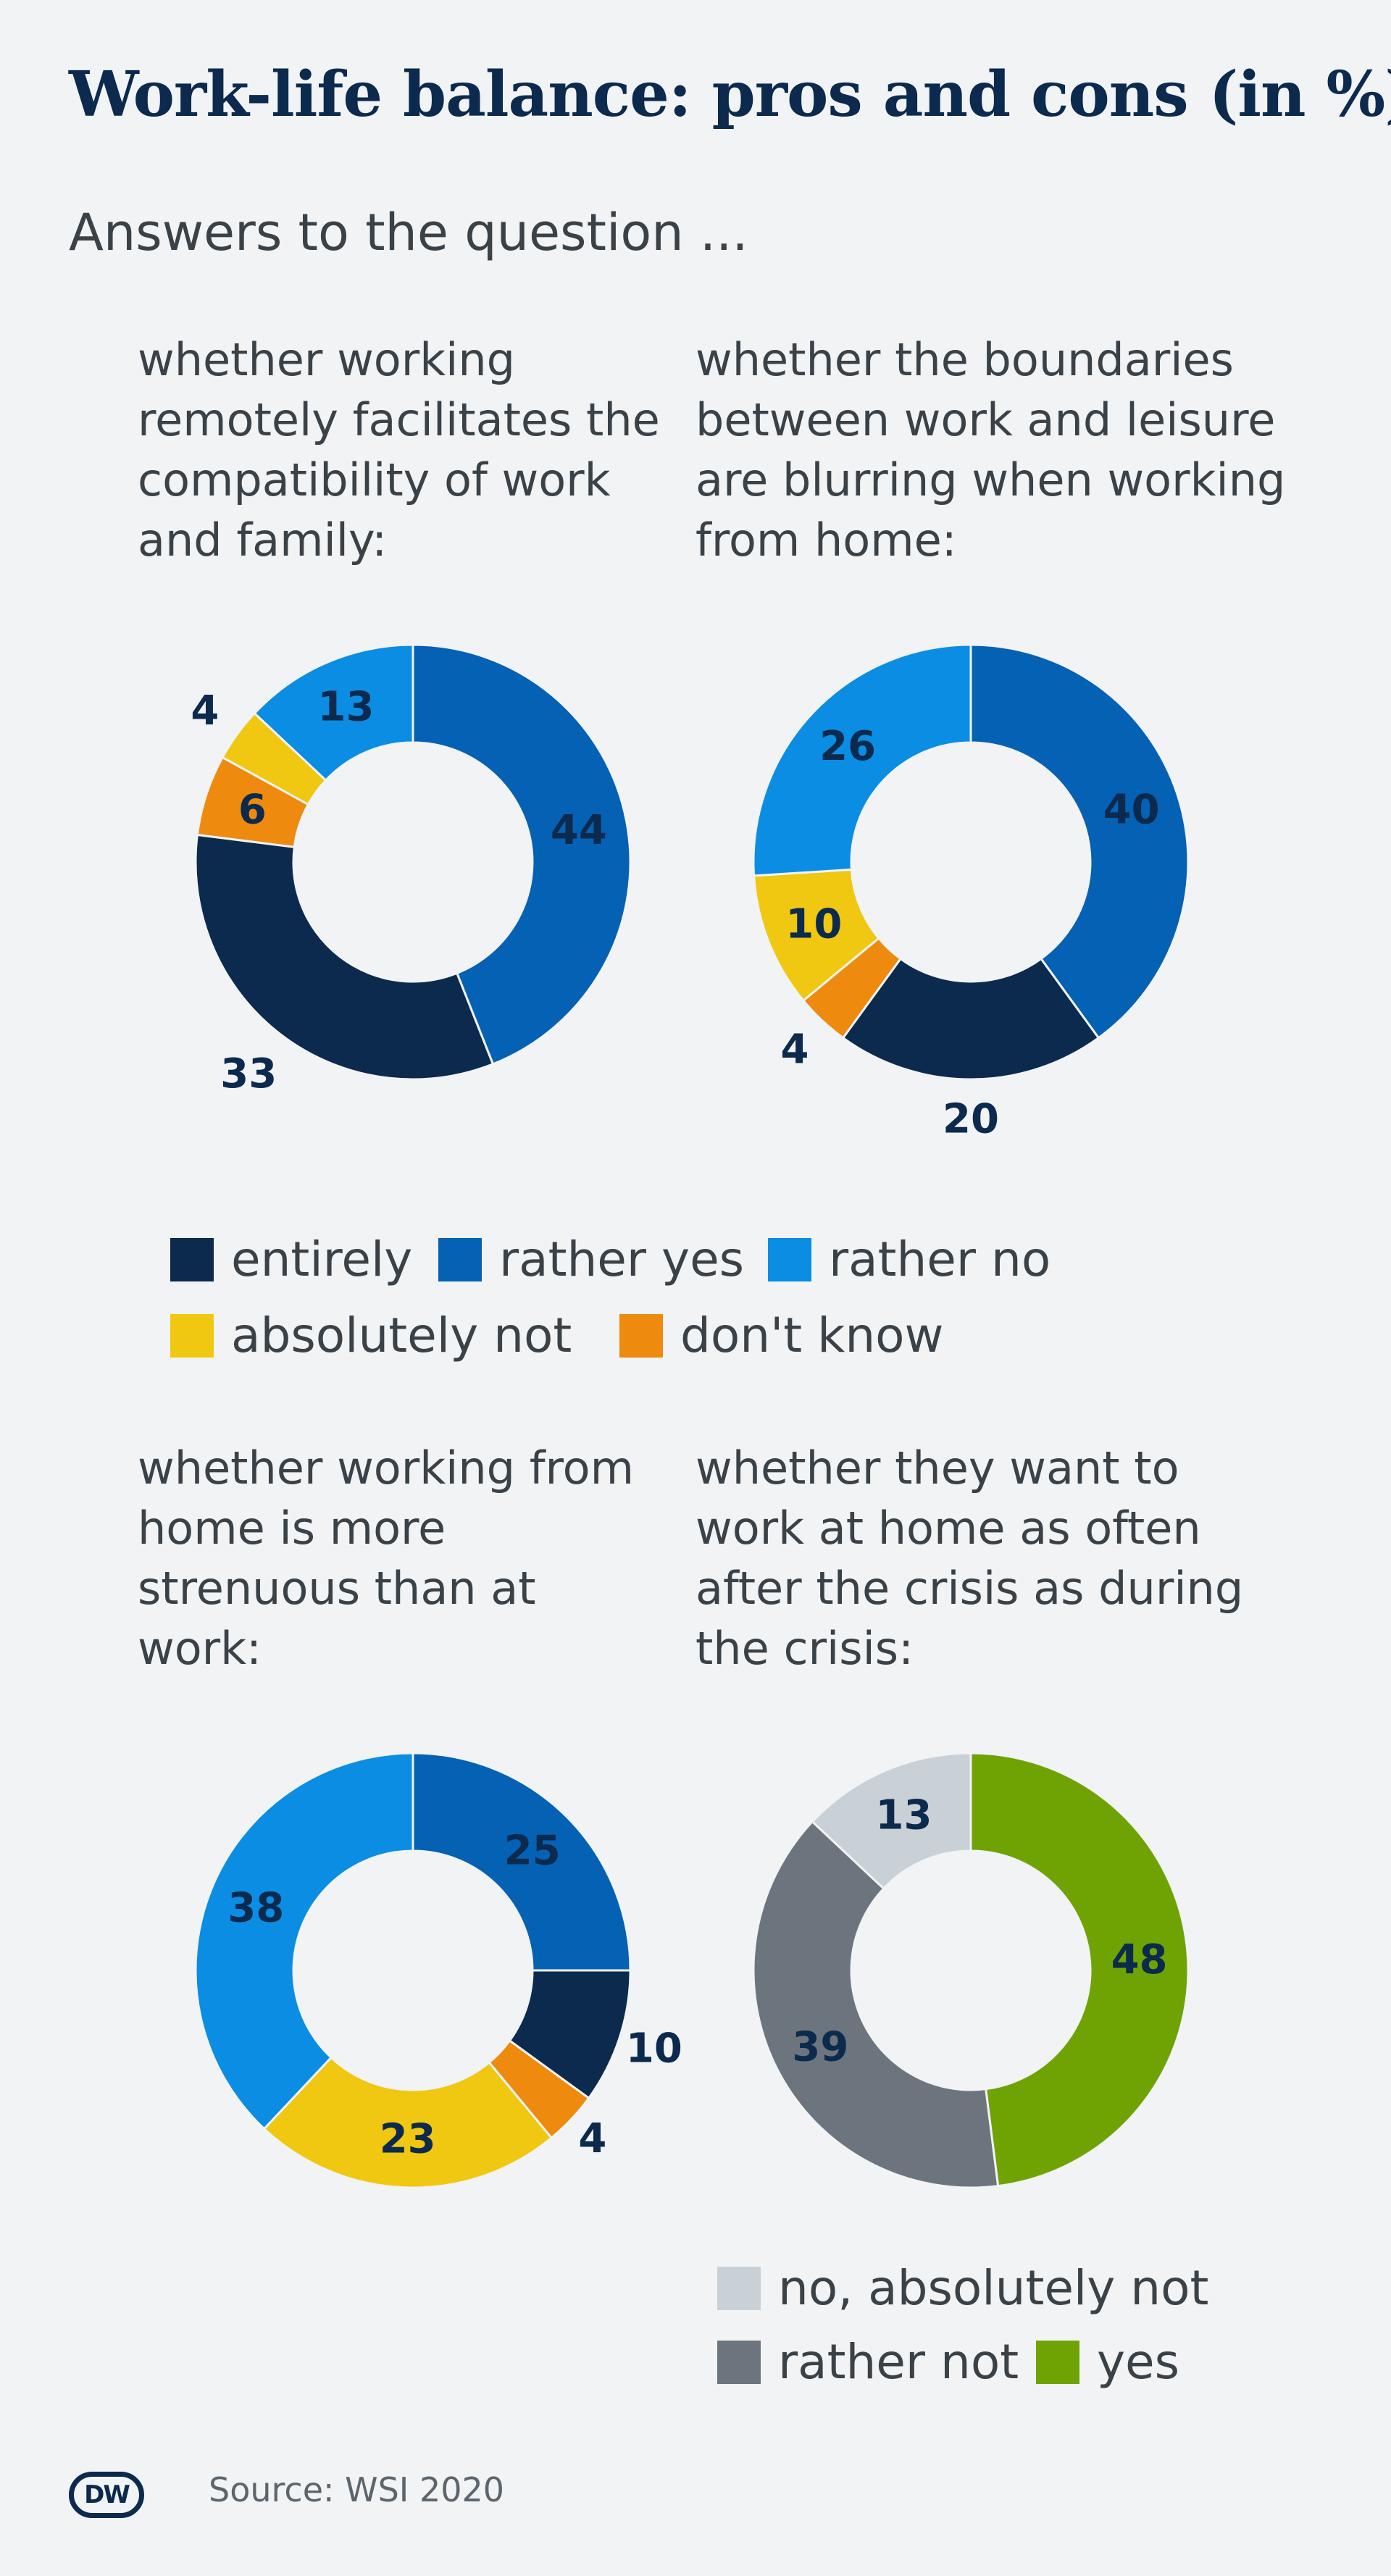 This screenshot has width=1391, height=2576. What do you see at coordinates (971, 1119) in the screenshot?
I see `data-label-entirely: 20` at bounding box center [971, 1119].